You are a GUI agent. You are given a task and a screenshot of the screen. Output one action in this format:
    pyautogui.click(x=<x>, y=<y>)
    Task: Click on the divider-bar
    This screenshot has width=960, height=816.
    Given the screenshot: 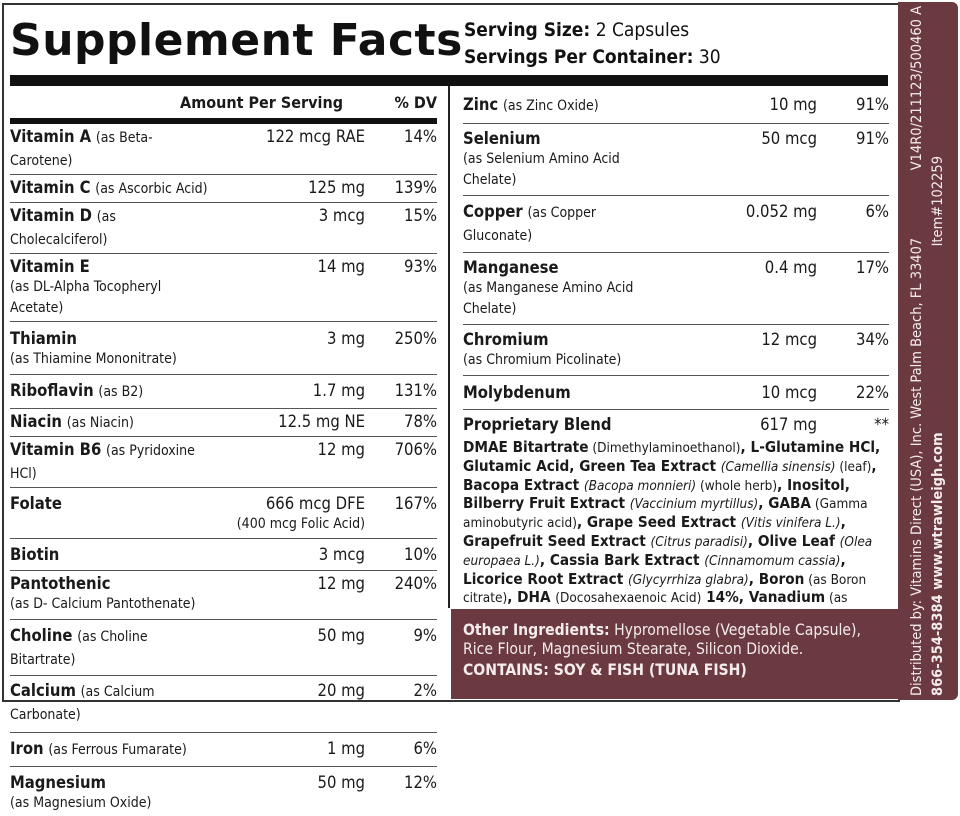 What is the action you would take?
    pyautogui.click(x=449, y=80)
    